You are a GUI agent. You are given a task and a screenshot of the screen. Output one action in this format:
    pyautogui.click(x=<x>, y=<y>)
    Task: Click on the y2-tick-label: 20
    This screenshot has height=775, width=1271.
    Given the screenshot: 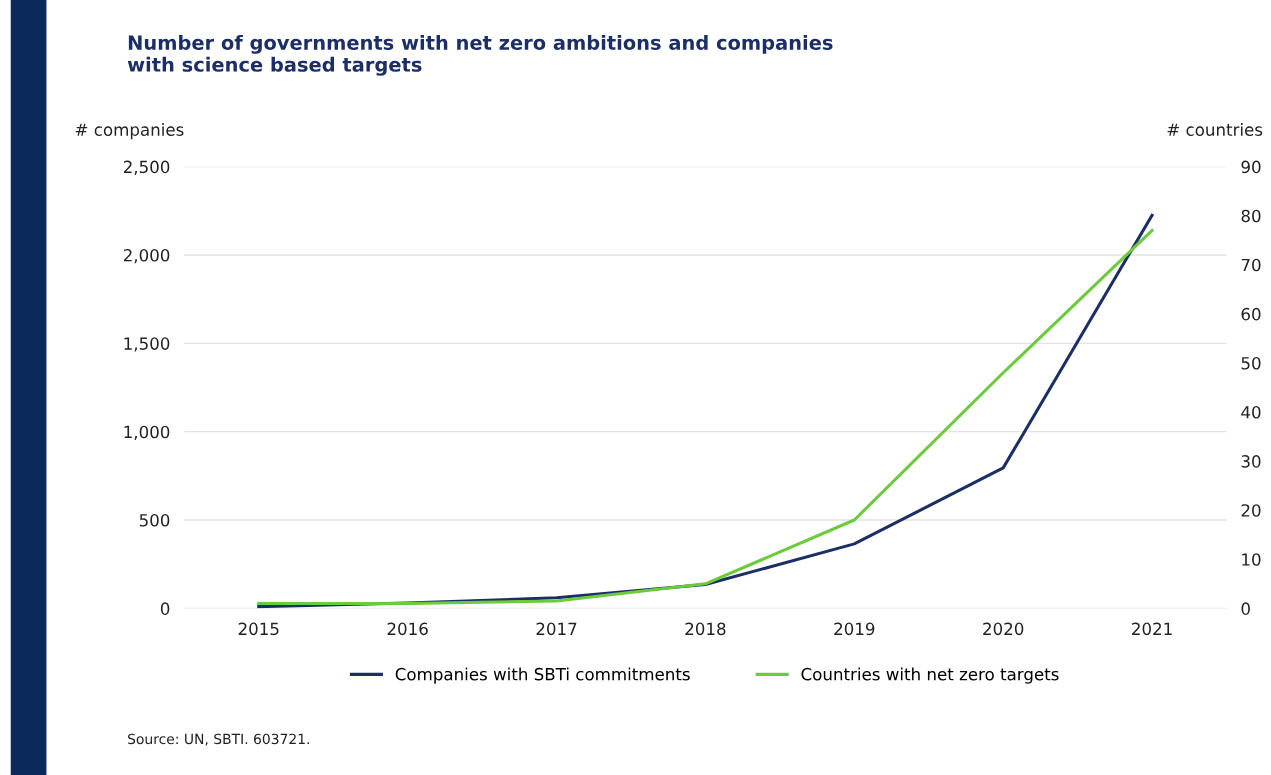 What is the action you would take?
    pyautogui.click(x=1251, y=510)
    